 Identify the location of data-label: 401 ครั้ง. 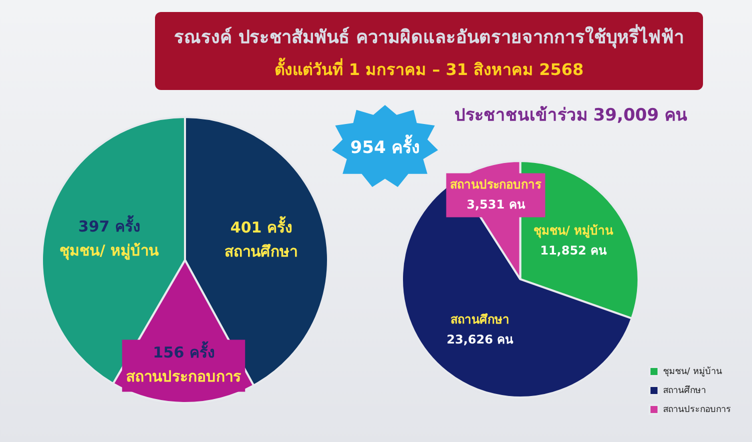
(261, 225).